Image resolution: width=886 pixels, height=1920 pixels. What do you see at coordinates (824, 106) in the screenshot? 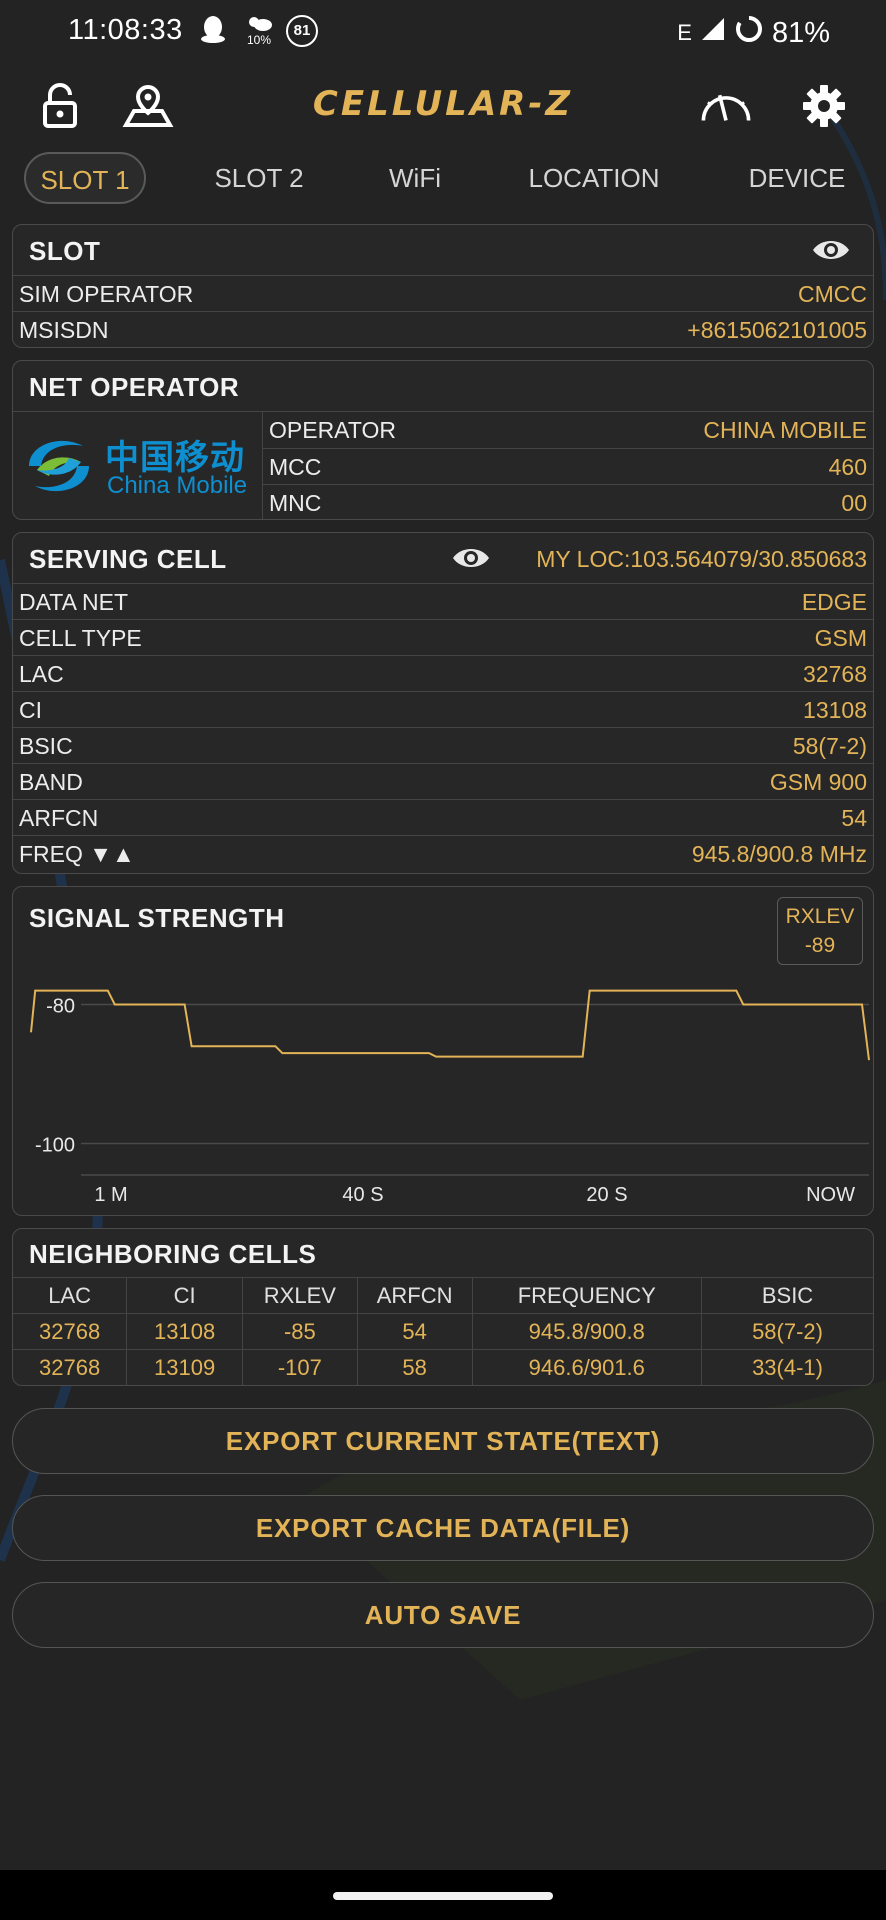
I see `settings-gear-icon` at bounding box center [824, 106].